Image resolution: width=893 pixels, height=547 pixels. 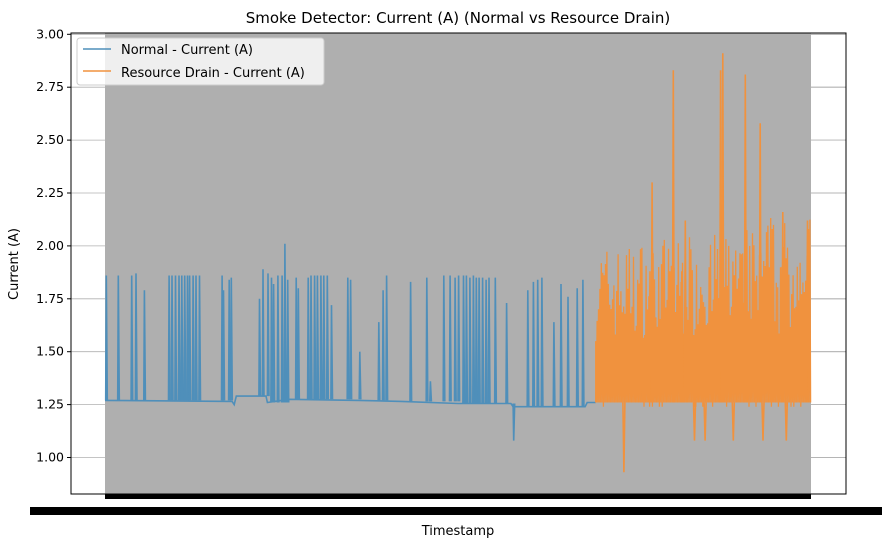 What do you see at coordinates (50, 457) in the screenshot?
I see `y-tick-label: 1.00` at bounding box center [50, 457].